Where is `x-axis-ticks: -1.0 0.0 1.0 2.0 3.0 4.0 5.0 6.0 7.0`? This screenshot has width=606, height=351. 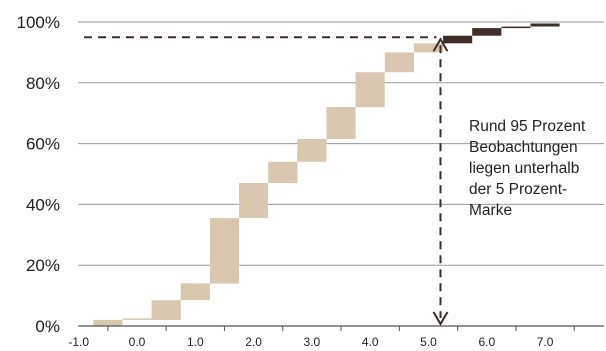
x-axis-ticks: -1.0 0.0 1.0 2.0 3.0 4.0 5.0 6.0 7.0 is located at coordinates (310, 342).